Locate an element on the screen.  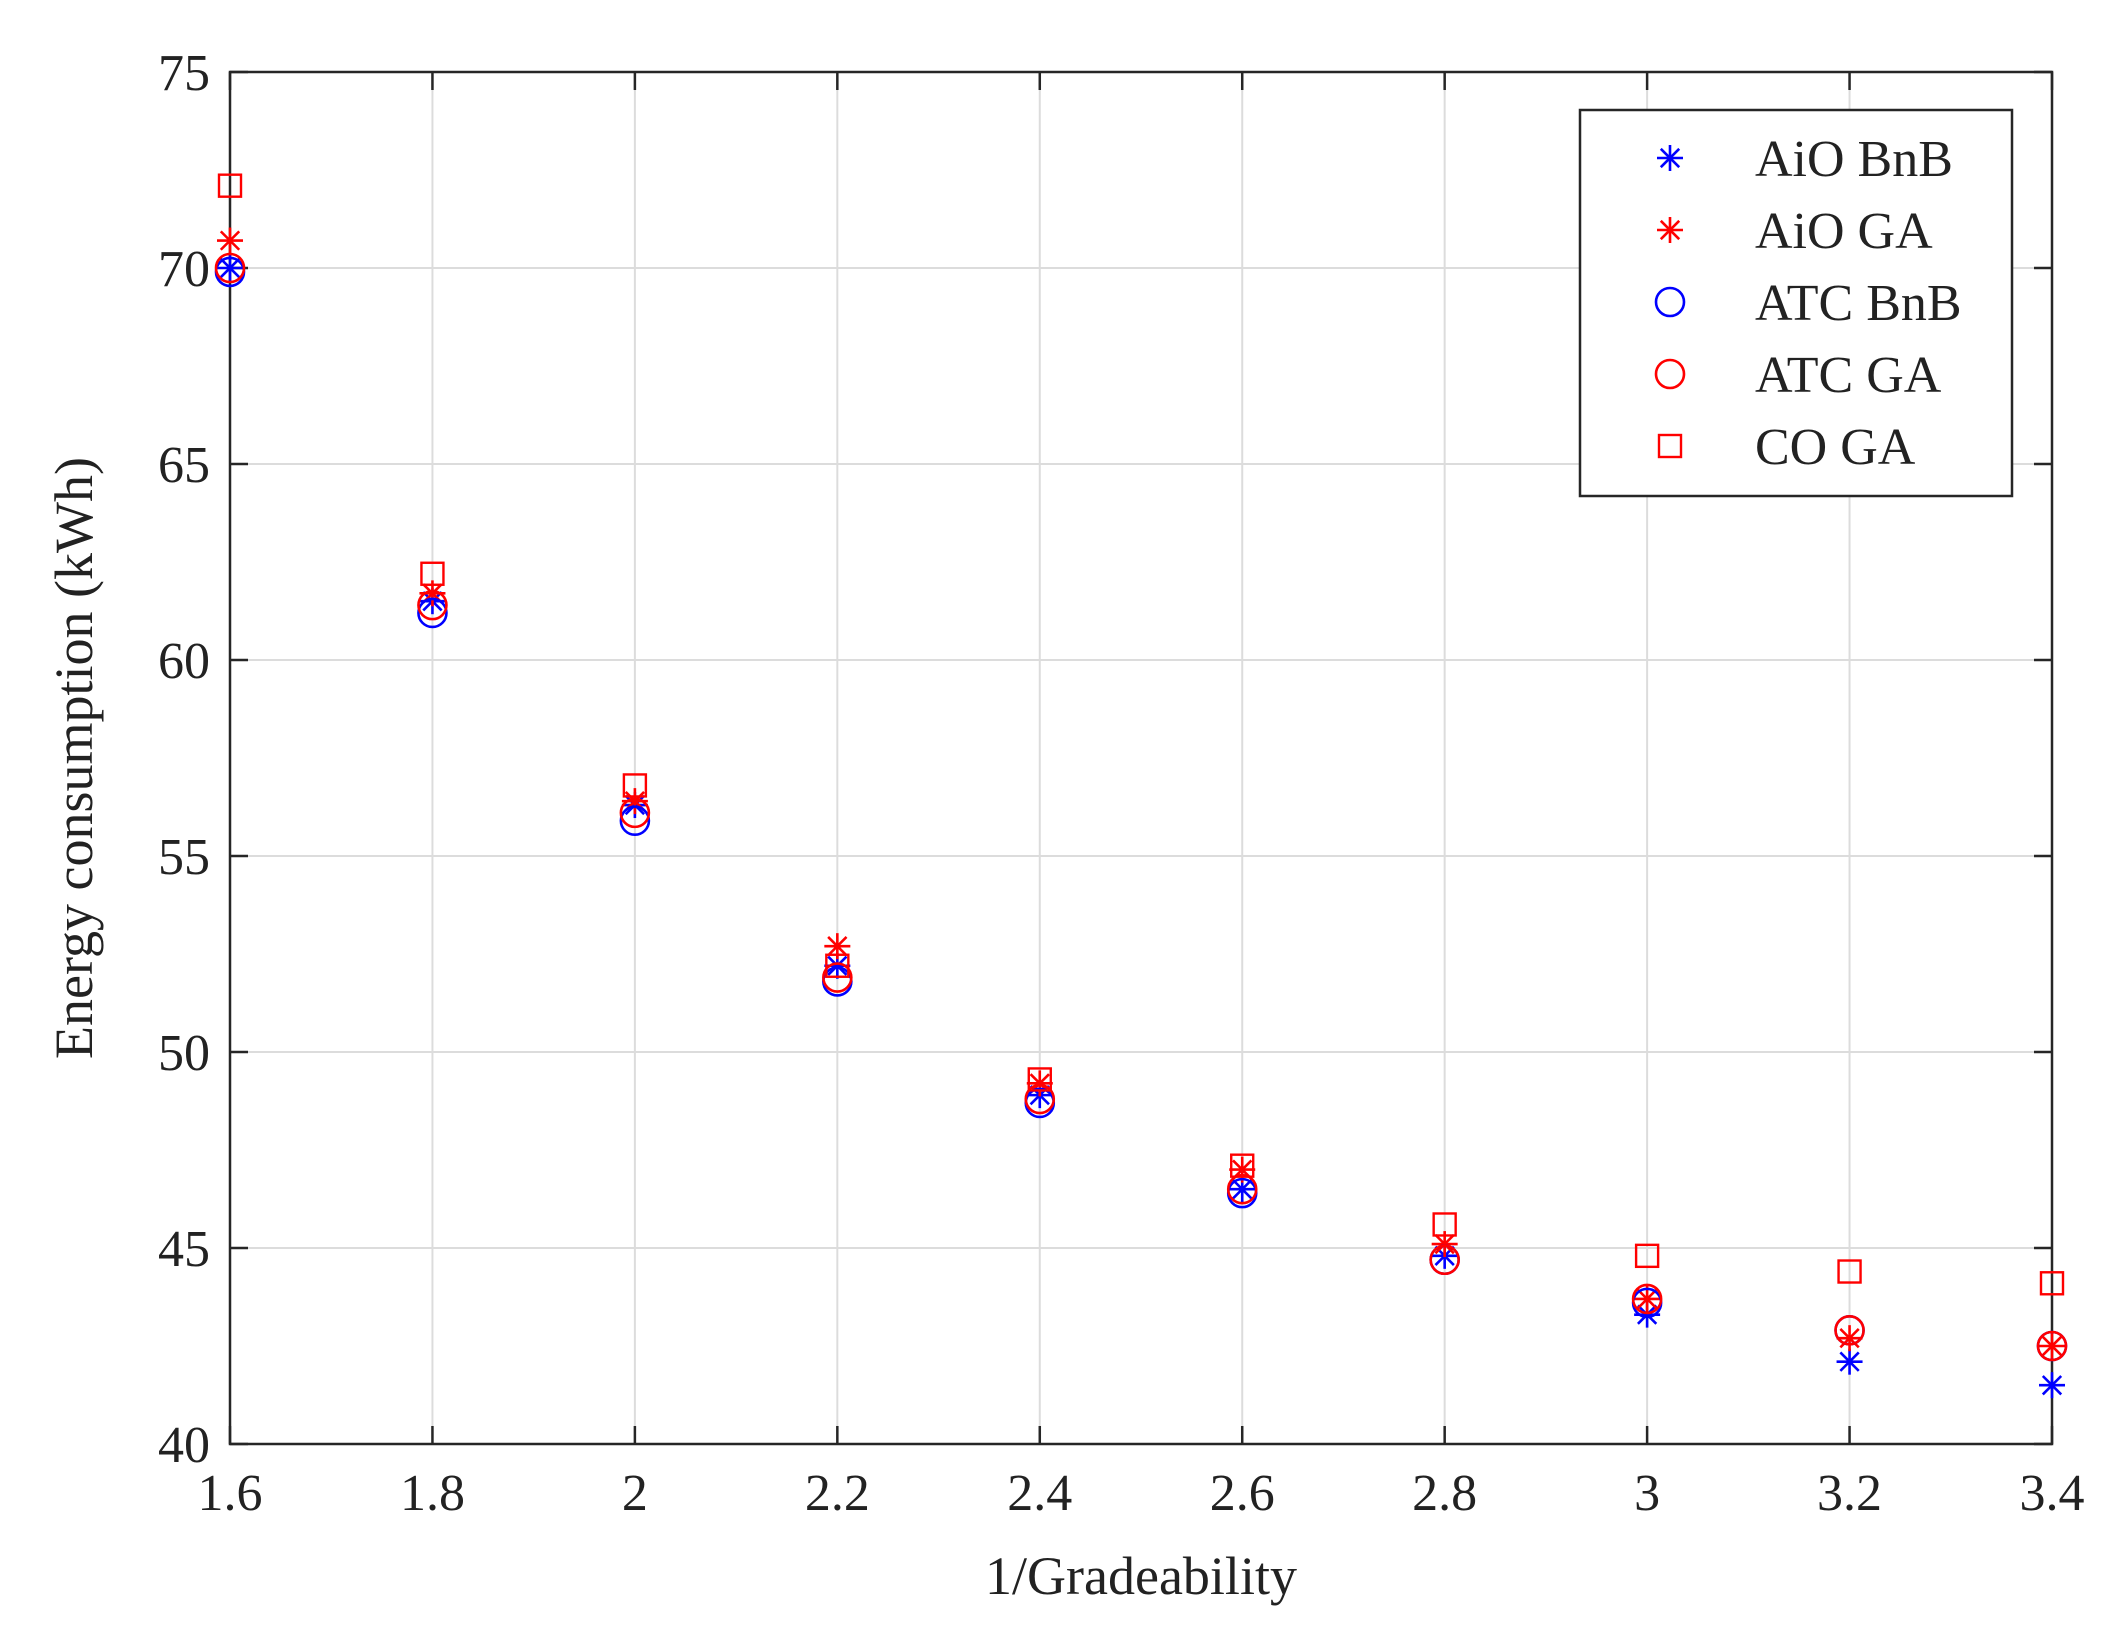
x-tick-label: 2 is located at coordinates (635, 1493).